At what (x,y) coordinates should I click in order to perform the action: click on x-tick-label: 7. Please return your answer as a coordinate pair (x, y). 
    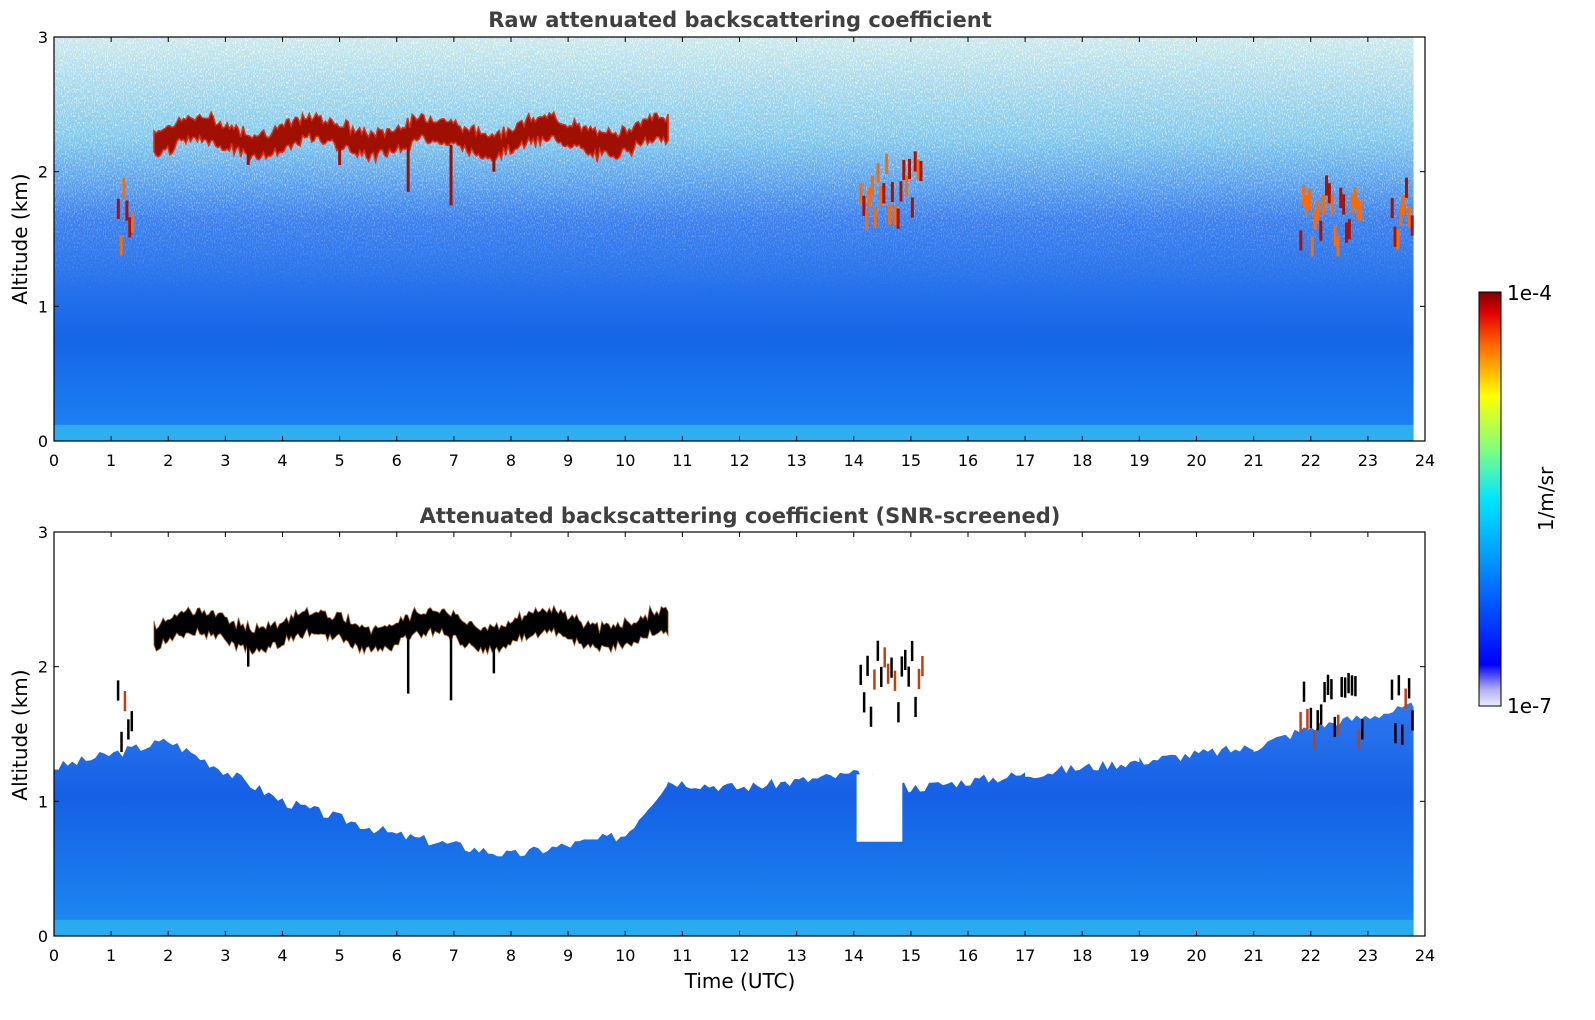
    Looking at the image, I should click on (454, 460).